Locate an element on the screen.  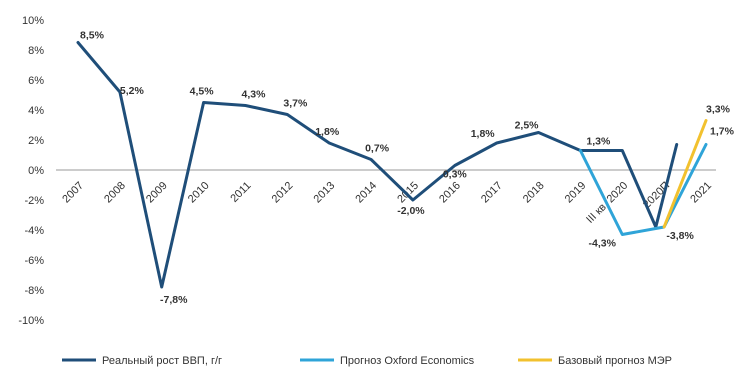
data-label: -2,0% is located at coordinates (411, 211).